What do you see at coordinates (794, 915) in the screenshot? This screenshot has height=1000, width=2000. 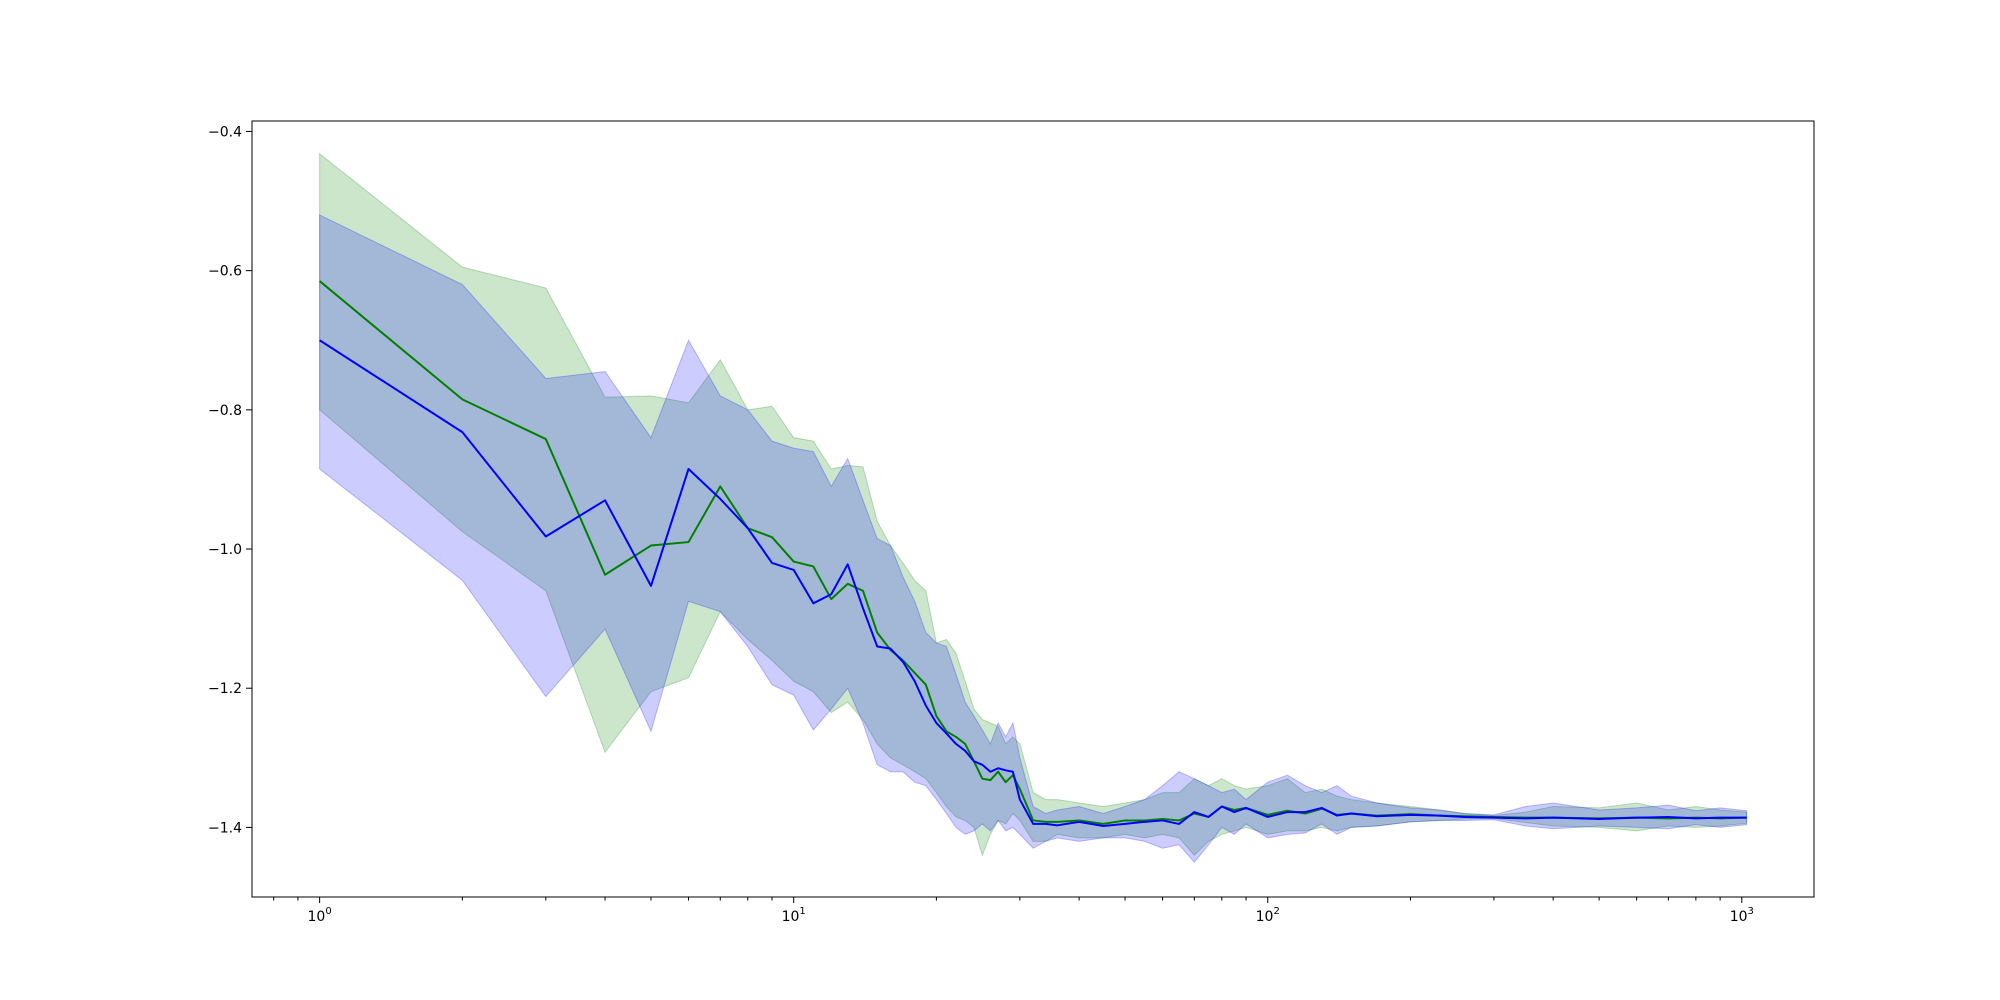 I see `x-tick-label: 10¹` at bounding box center [794, 915].